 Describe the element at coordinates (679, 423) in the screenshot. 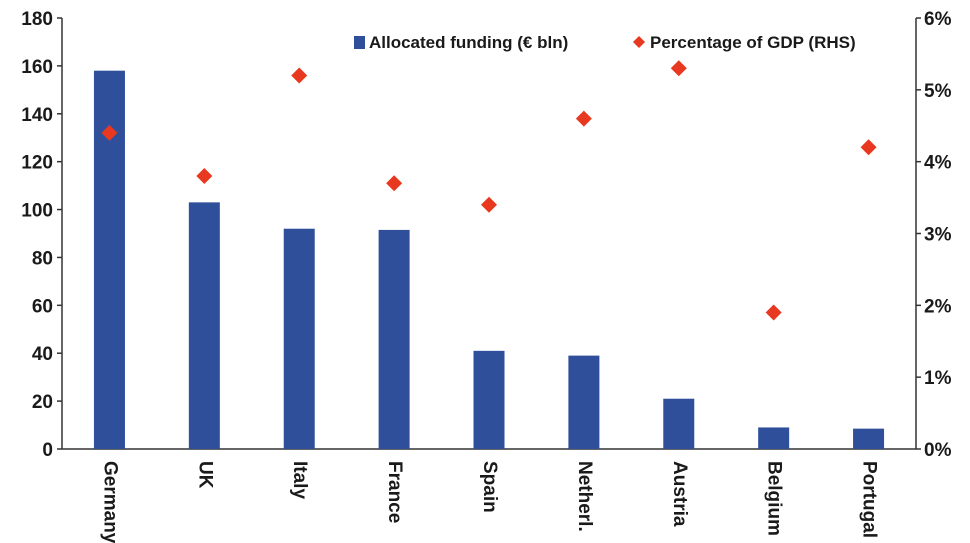

I see `bar-austria` at that location.